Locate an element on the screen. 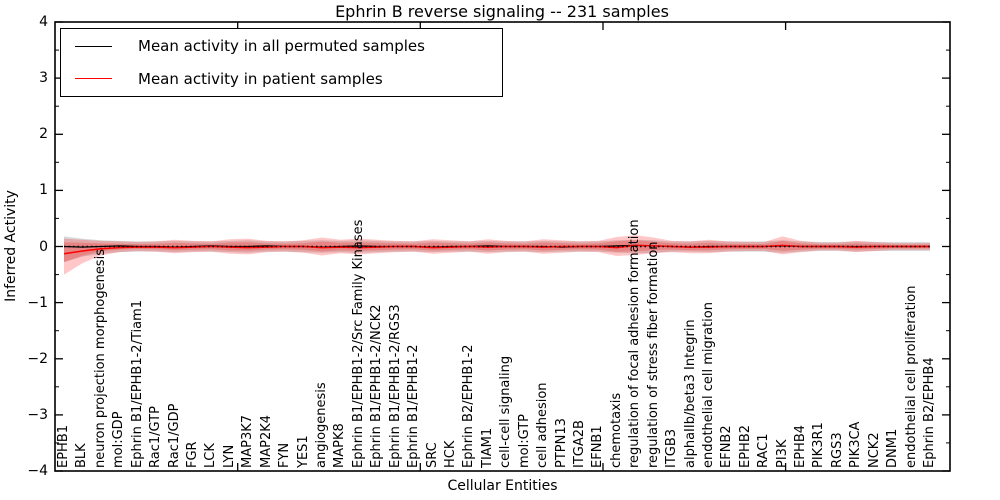 This screenshot has height=500, width=1000. legend-line-sample-red is located at coordinates (93, 79).